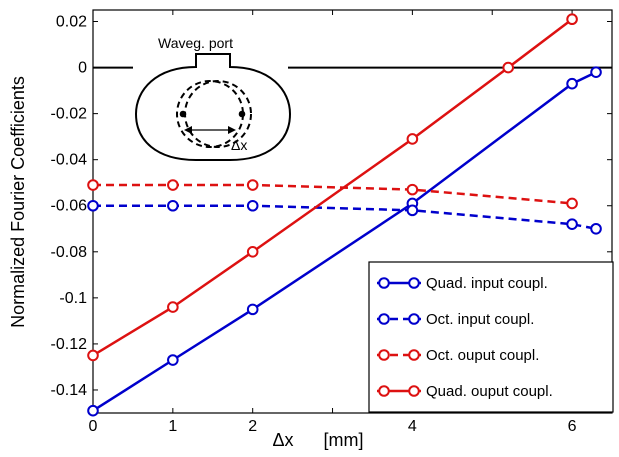  What do you see at coordinates (172, 426) in the screenshot?
I see `x-tick-label: 1` at bounding box center [172, 426].